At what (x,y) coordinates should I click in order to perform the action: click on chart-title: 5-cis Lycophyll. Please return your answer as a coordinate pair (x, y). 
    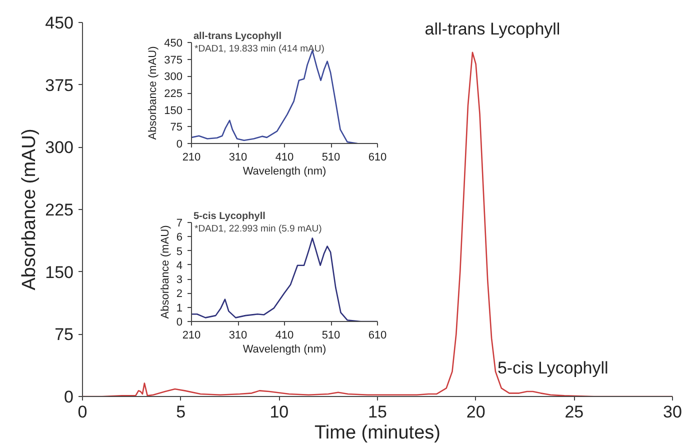
    Looking at the image, I should click on (230, 216).